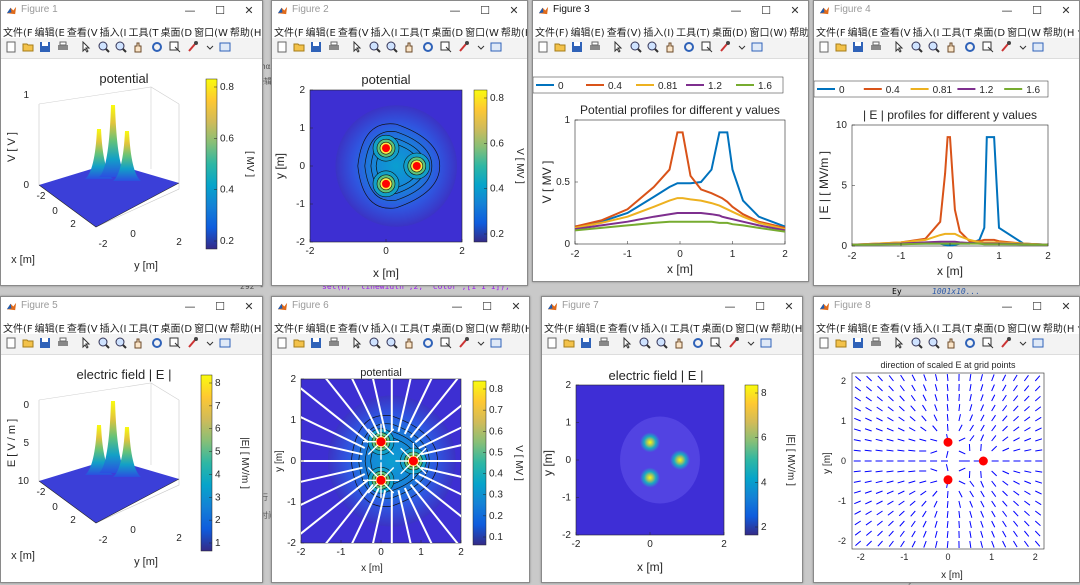 This screenshot has width=1080, height=585. What do you see at coordinates (131, 307) in the screenshot?
I see `title-bar: Figure 5 — ☐ ✕` at bounding box center [131, 307].